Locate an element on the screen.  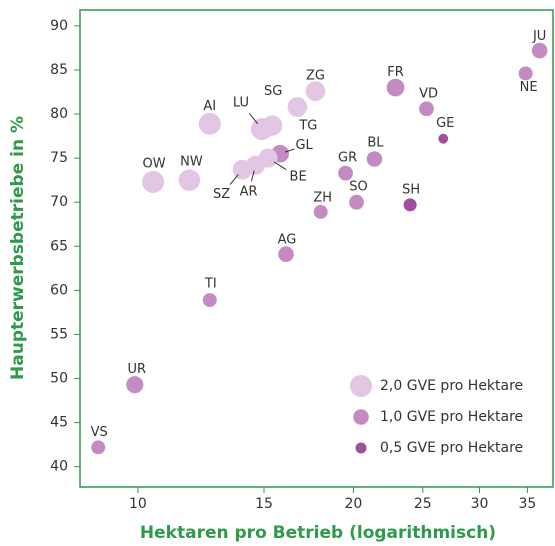
point-label: OW is located at coordinates (154, 163).